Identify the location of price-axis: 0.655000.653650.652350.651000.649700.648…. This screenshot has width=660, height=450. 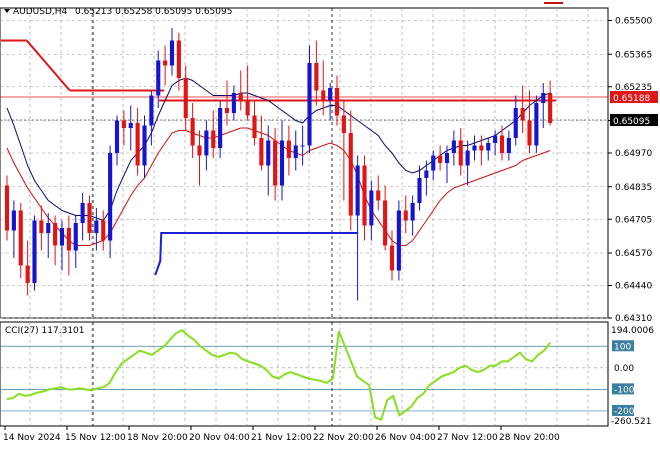
(630, 170).